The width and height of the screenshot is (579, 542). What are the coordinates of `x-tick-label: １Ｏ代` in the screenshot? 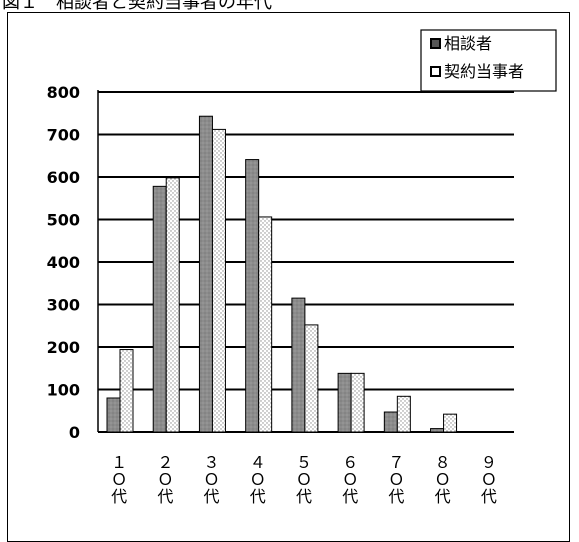 It's located at (119, 479).